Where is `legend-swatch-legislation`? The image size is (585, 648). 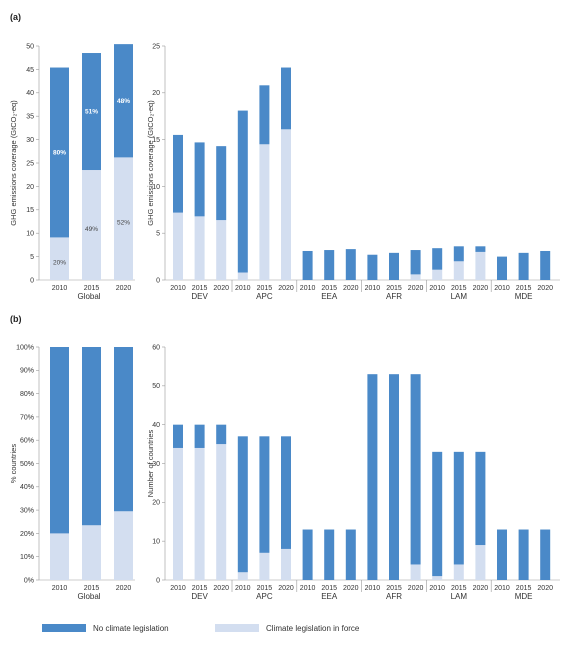 legend-swatch-legislation is located at coordinates (237, 628).